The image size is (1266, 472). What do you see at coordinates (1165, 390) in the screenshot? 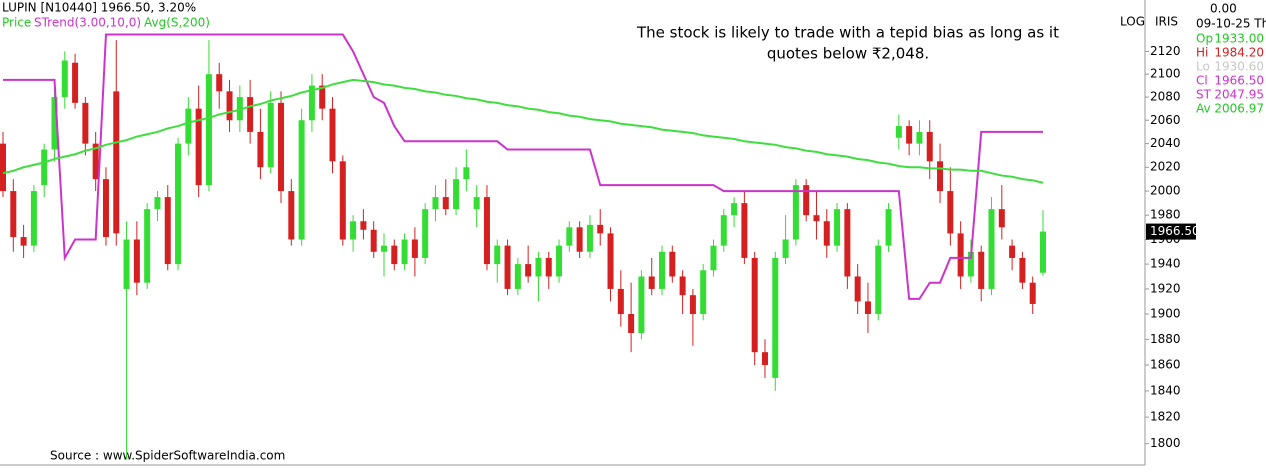
I see `y-tick-label: 1840` at bounding box center [1165, 390].